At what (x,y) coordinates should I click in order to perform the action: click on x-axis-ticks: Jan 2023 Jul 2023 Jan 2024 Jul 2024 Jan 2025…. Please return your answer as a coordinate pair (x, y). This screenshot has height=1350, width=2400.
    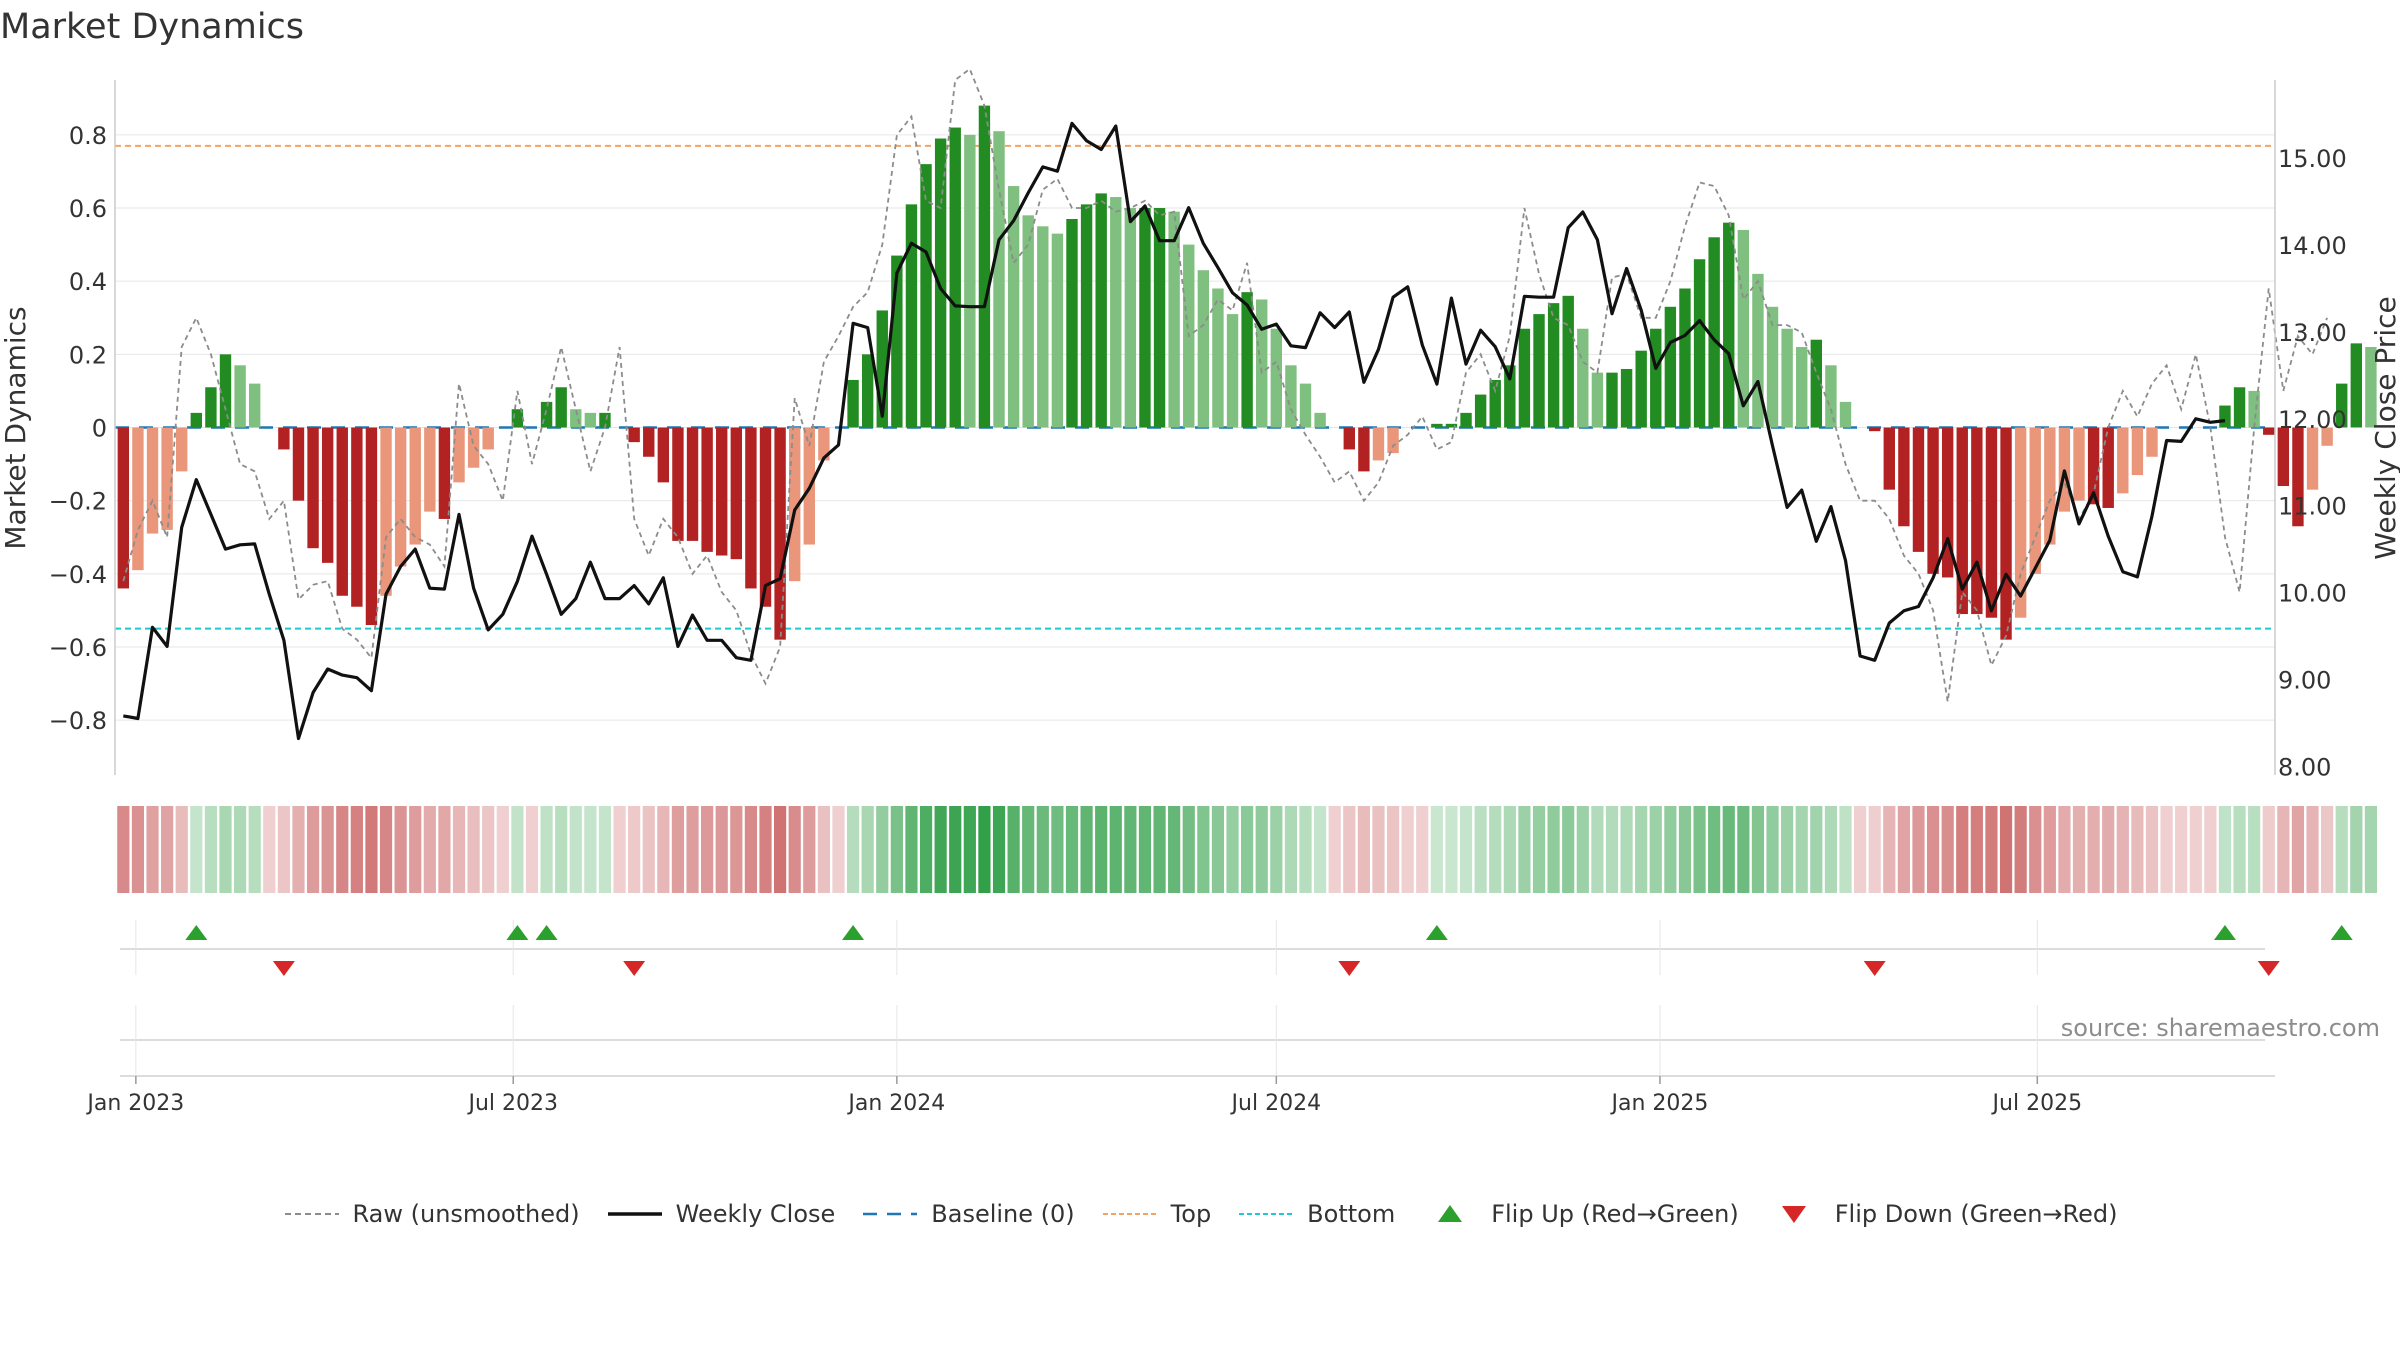
    Looking at the image, I should click on (1083, 1096).